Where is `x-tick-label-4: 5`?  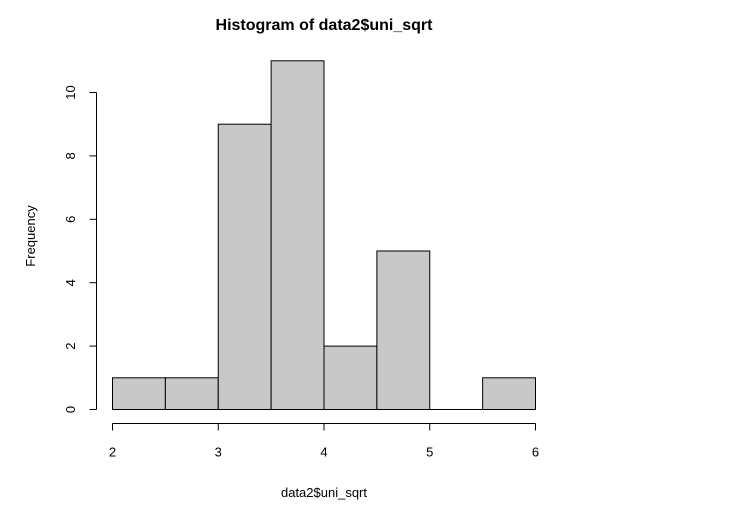
x-tick-label-4: 5 is located at coordinates (429, 452).